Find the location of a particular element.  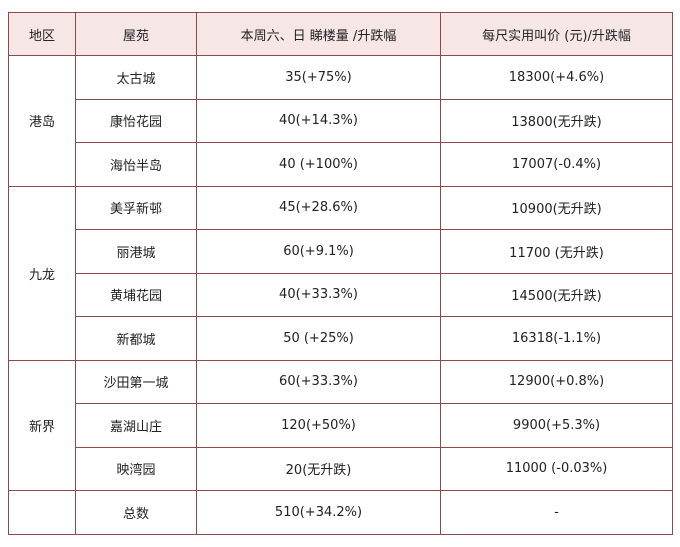

price-cell: 11700 (无升跌) is located at coordinates (556, 251).